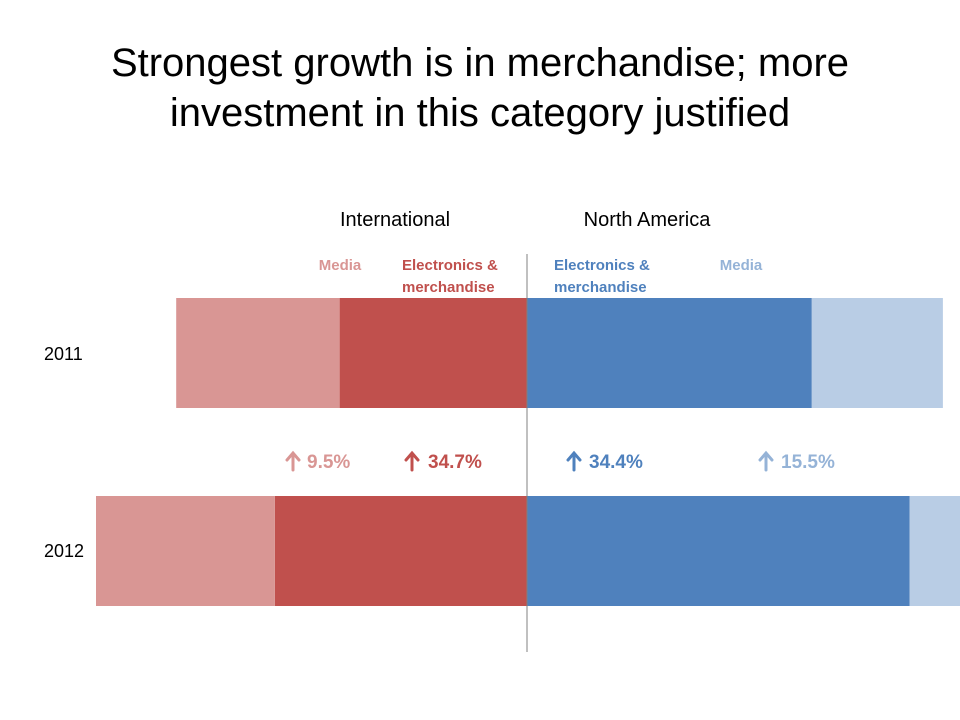  I want to click on bar-2011-north-america-media, so click(877, 353).